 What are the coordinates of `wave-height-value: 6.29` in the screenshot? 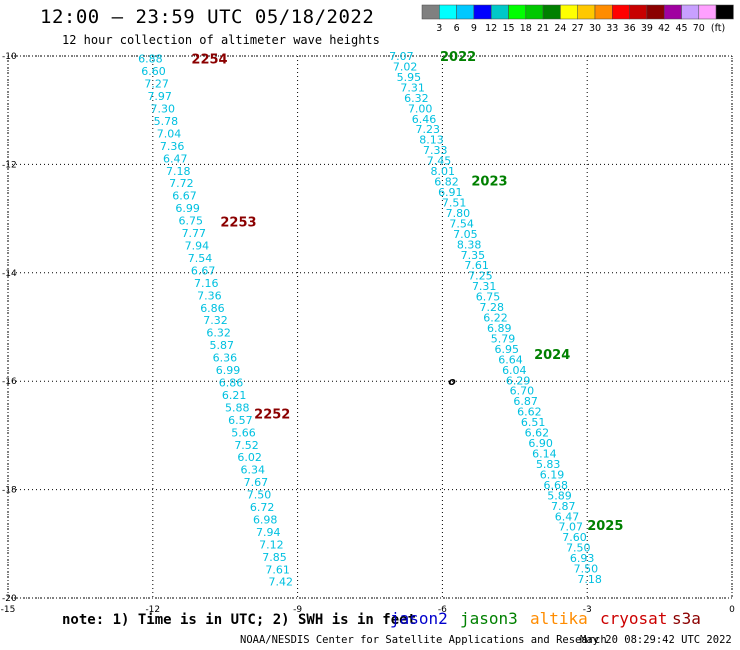 It's located at (518, 380).